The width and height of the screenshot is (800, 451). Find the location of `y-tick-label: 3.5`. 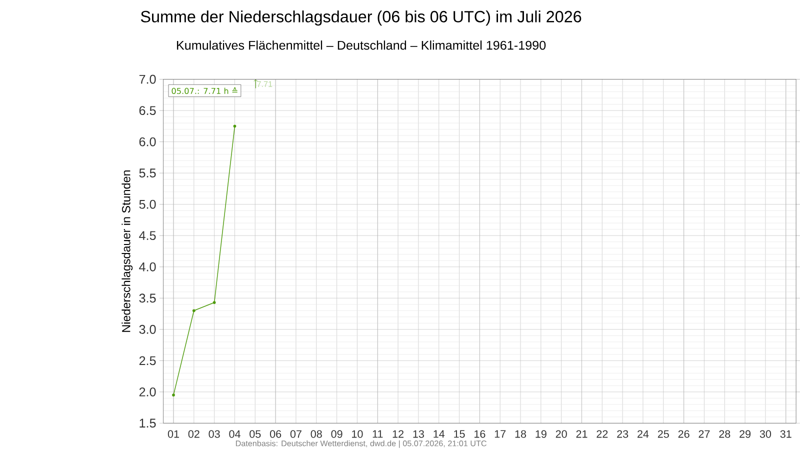

y-tick-label: 3.5 is located at coordinates (147, 298).